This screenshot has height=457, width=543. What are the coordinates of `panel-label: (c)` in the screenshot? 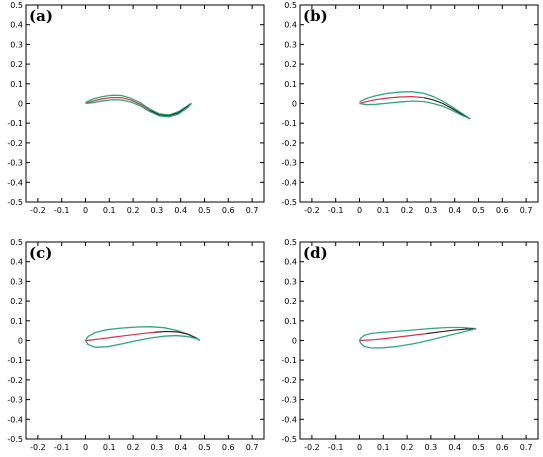 It's located at (40, 253).